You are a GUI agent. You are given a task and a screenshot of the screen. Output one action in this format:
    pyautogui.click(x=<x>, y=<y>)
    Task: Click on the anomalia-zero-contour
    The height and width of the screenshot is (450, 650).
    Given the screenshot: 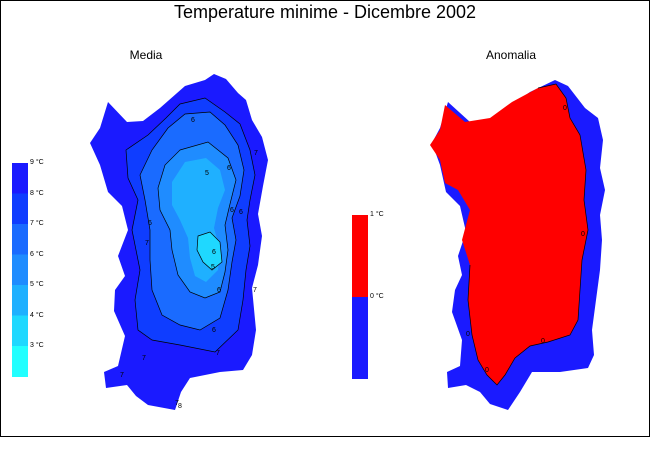 What is the action you would take?
    pyautogui.click(x=528, y=234)
    